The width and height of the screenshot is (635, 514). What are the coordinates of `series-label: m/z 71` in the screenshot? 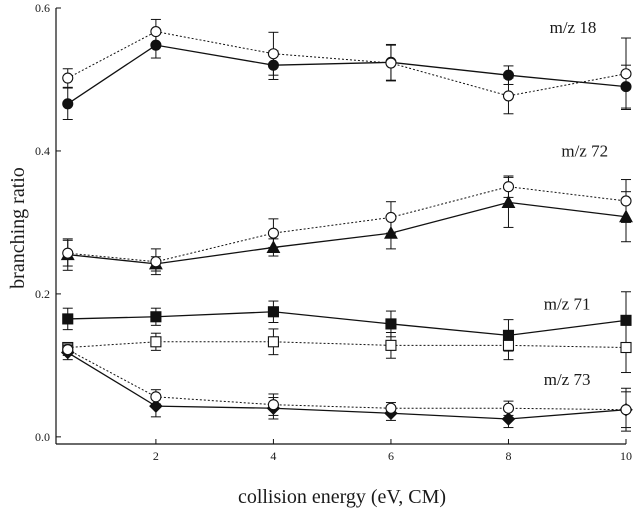 It's located at (567, 303).